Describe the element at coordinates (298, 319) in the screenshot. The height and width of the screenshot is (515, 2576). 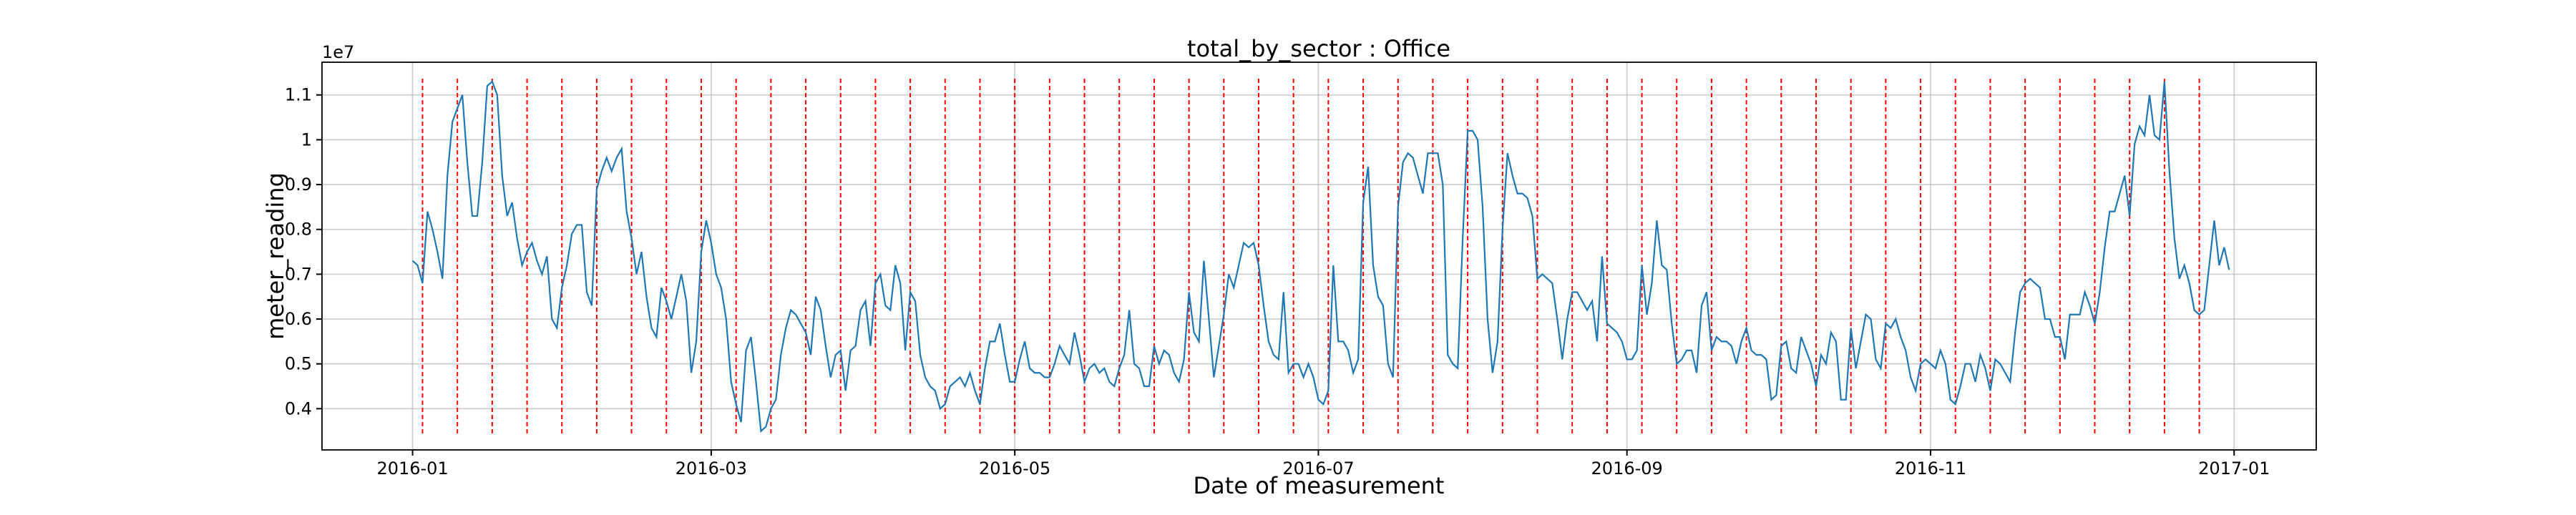
I see `y-tick-label: 0.6` at that location.